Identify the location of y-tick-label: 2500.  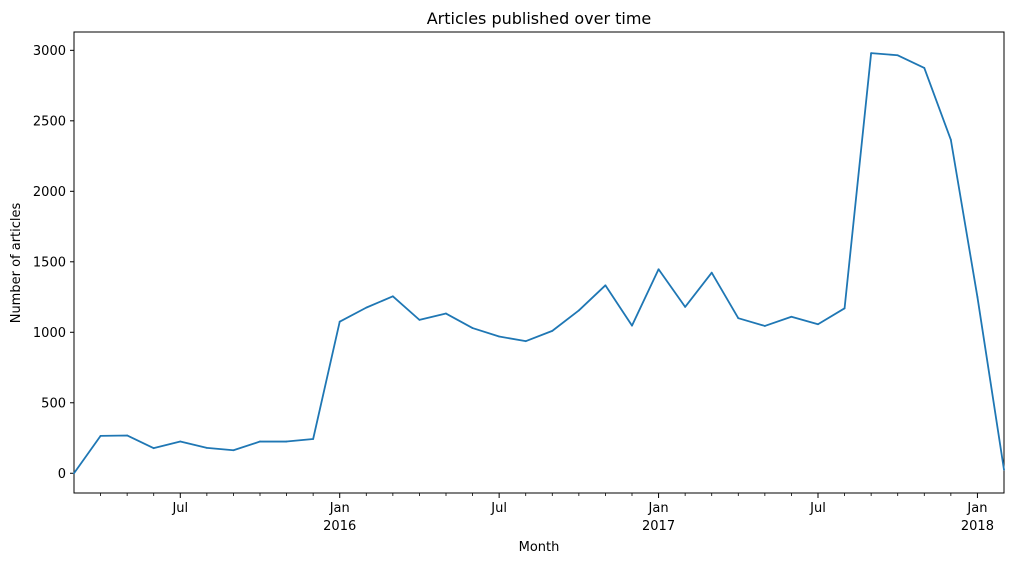
(49, 121).